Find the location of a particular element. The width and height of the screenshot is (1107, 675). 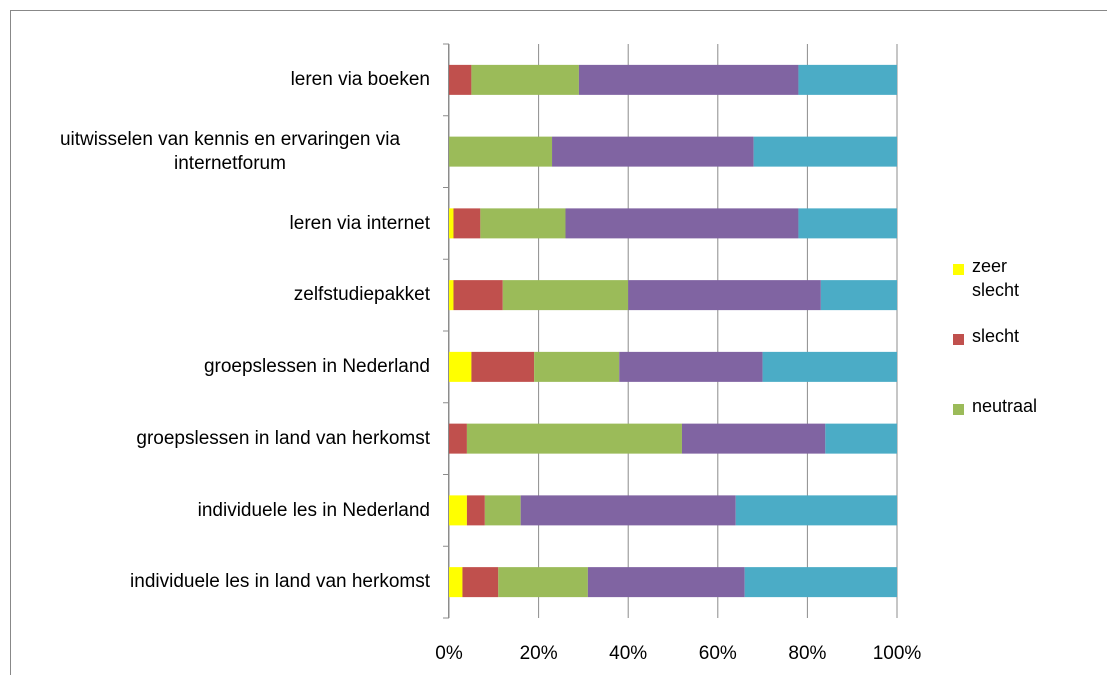

y-tick-label-wrap: individuele les in Nederland is located at coordinates (220, 511).